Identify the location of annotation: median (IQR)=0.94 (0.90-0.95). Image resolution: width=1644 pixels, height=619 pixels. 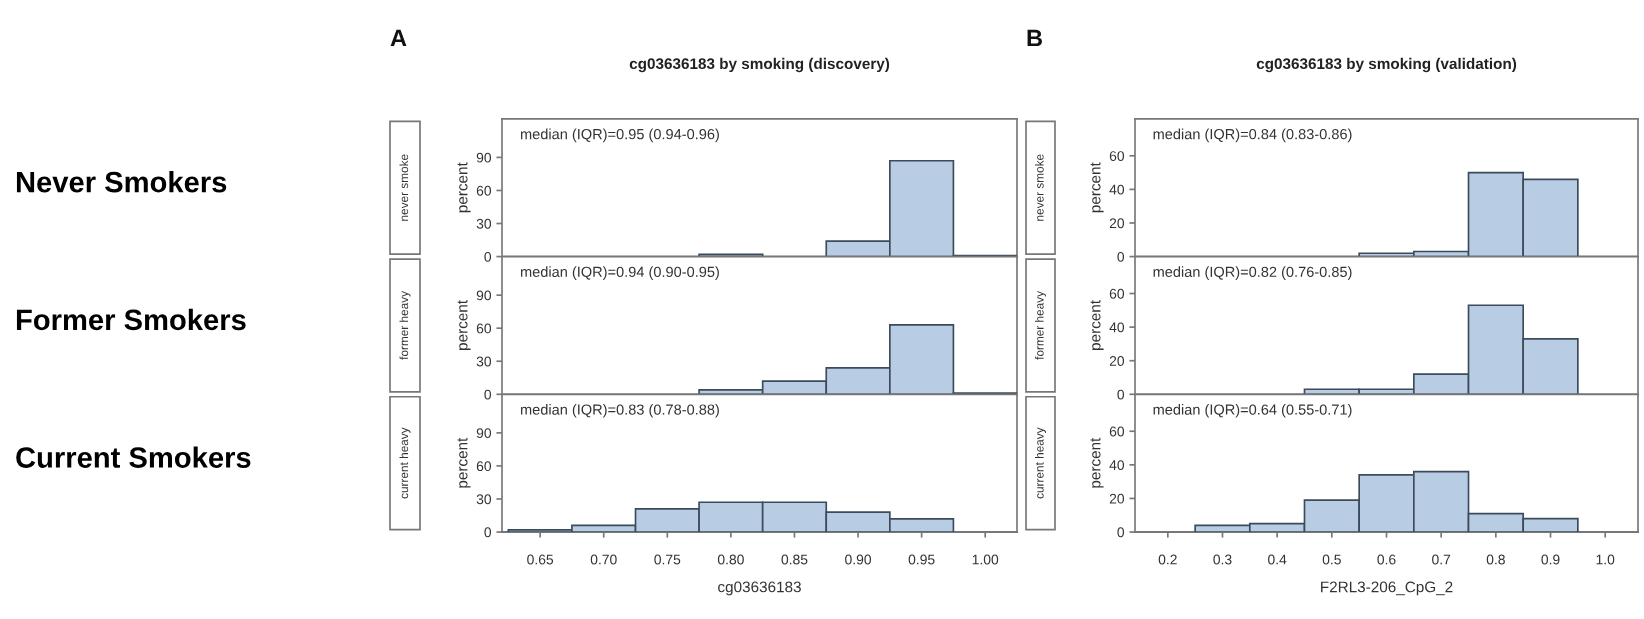
(619, 273).